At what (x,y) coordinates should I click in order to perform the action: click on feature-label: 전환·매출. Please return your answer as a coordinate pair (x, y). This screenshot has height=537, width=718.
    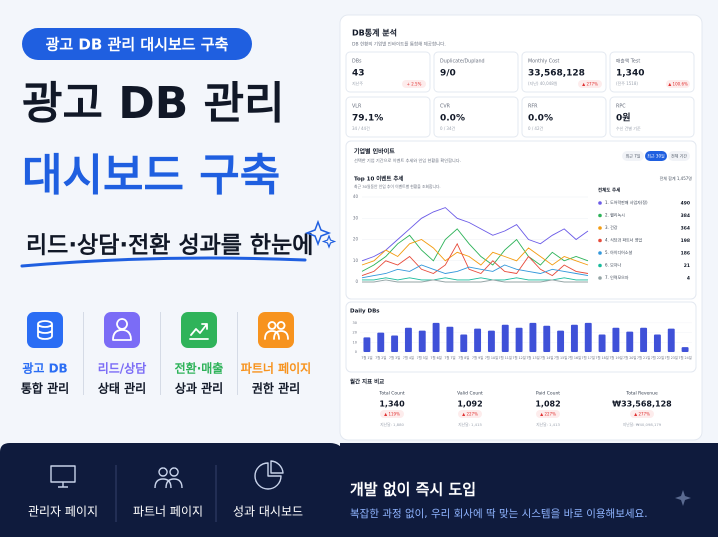
    Looking at the image, I should click on (199, 368).